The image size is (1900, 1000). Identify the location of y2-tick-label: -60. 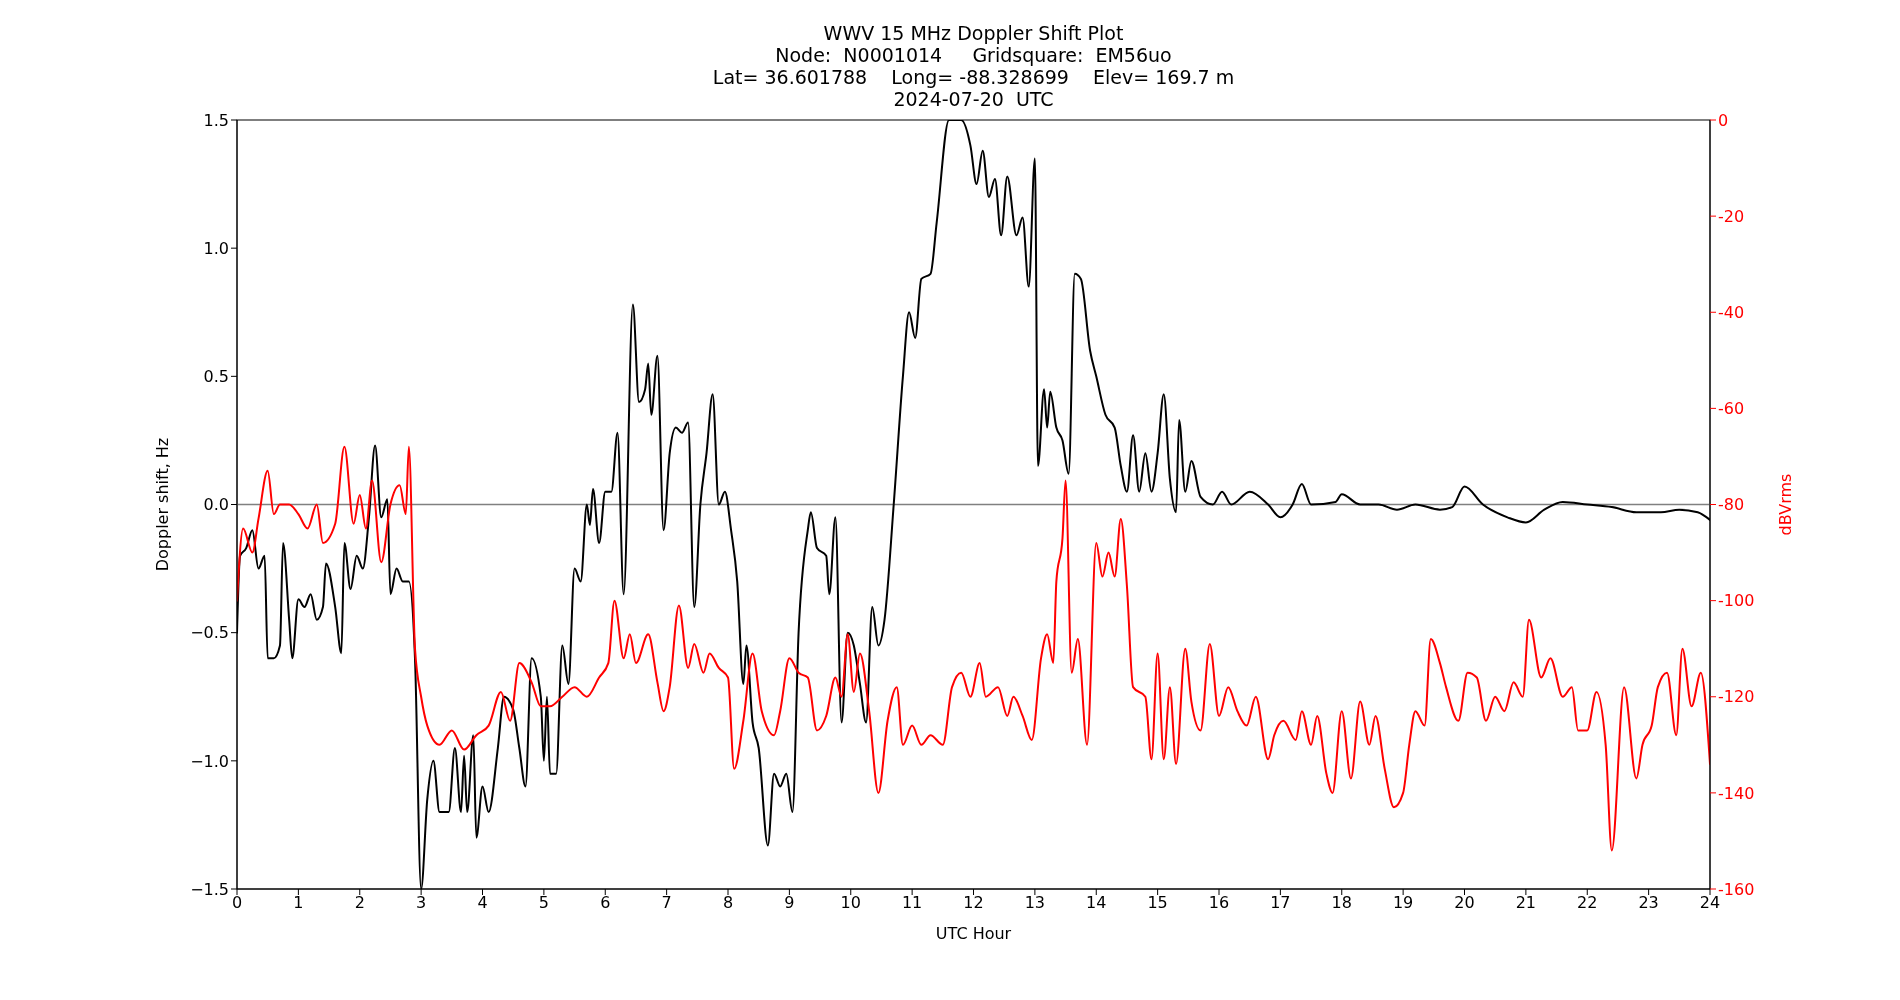
(1731, 409).